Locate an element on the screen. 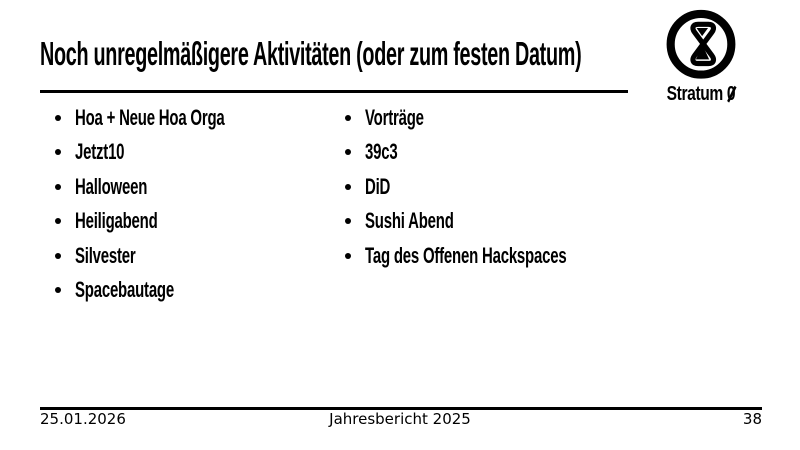 Image resolution: width=800 pixels, height=450 pixels. list-item-label: Heiligabend is located at coordinates (116, 220).